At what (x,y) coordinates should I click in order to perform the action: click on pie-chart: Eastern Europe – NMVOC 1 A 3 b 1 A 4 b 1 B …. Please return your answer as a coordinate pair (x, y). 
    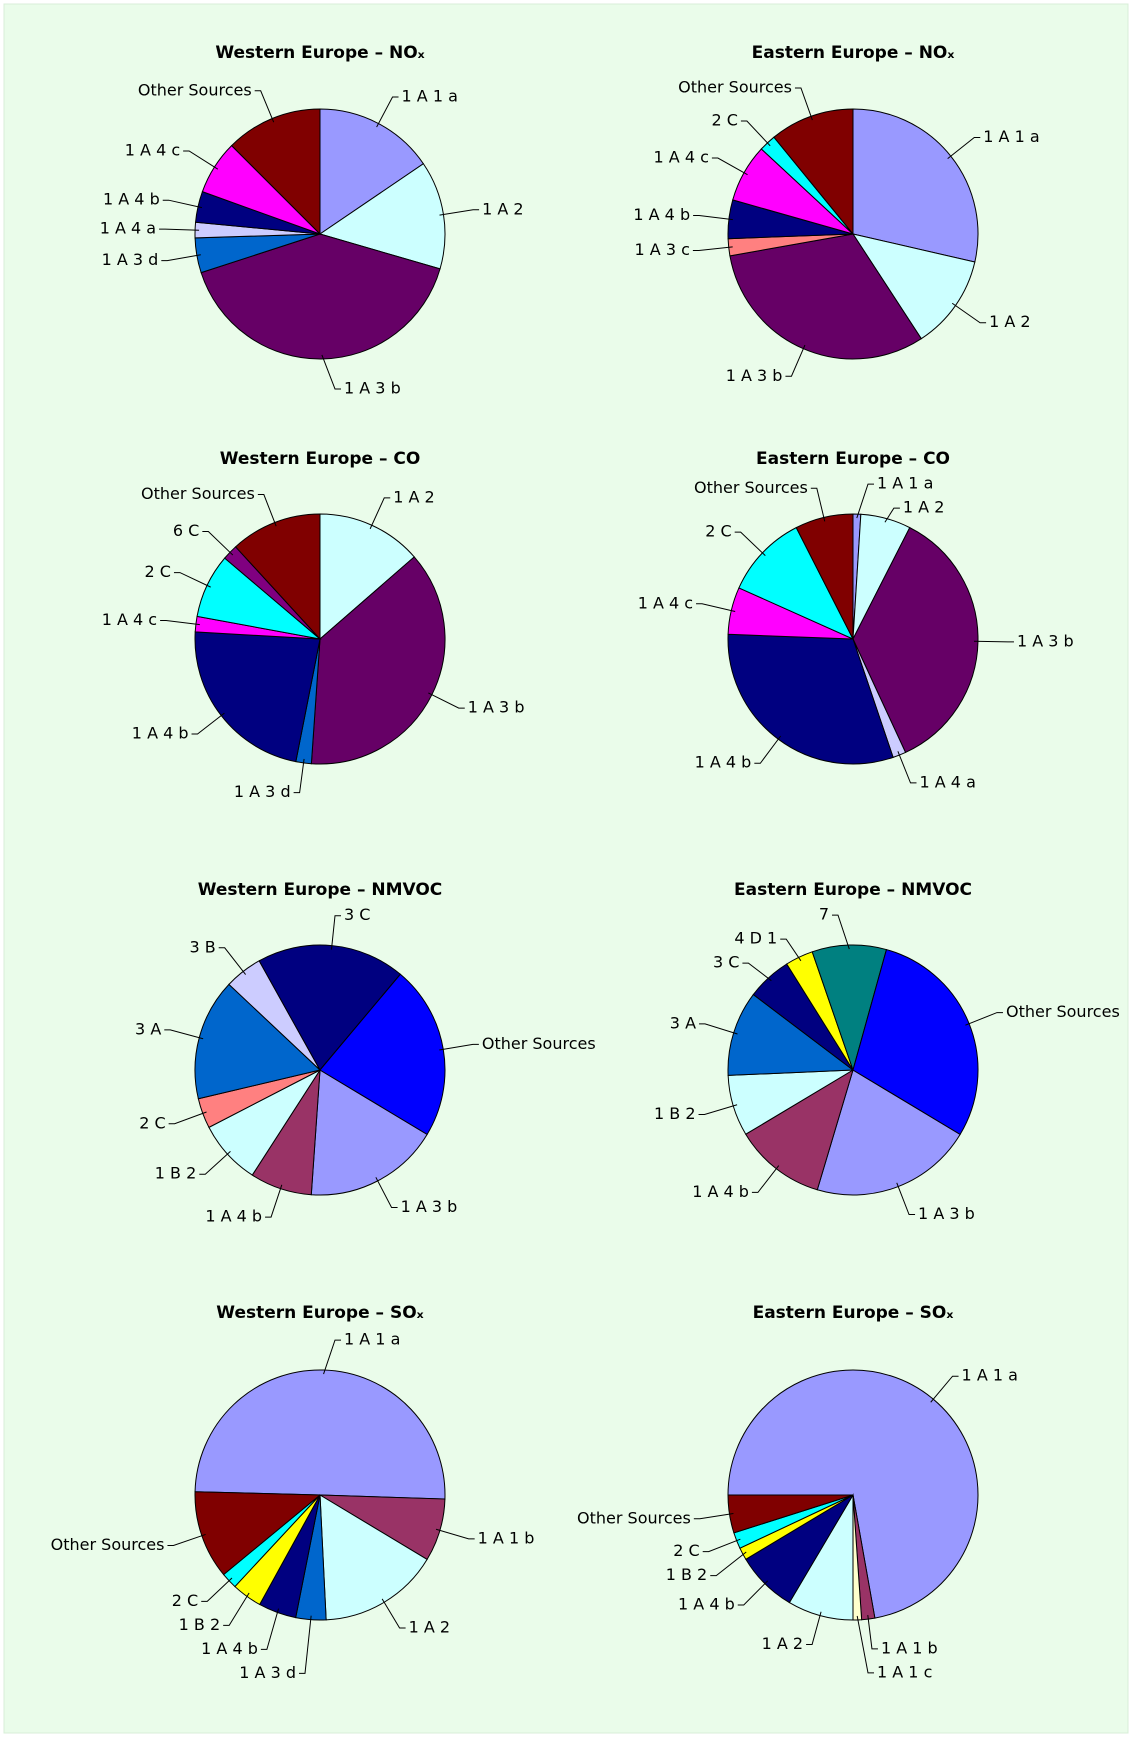
    Looking at the image, I should click on (887, 1051).